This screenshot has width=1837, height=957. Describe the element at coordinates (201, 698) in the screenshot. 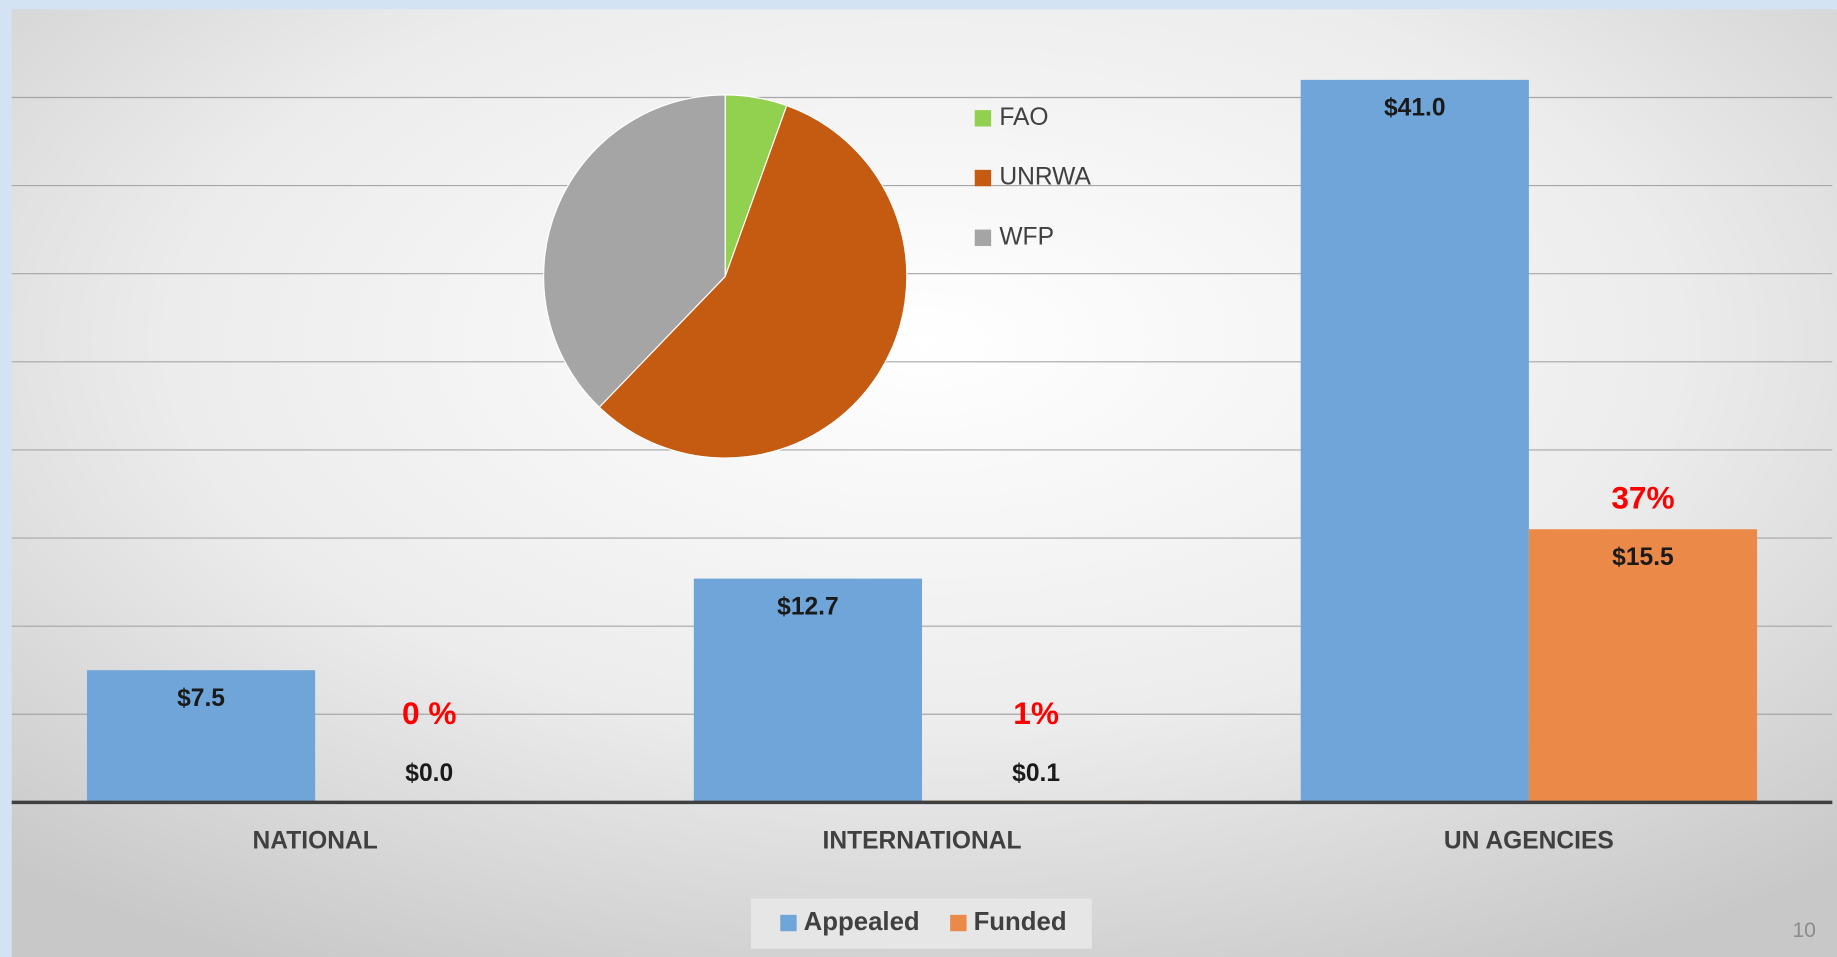

I see `value-label: $7.5` at that location.